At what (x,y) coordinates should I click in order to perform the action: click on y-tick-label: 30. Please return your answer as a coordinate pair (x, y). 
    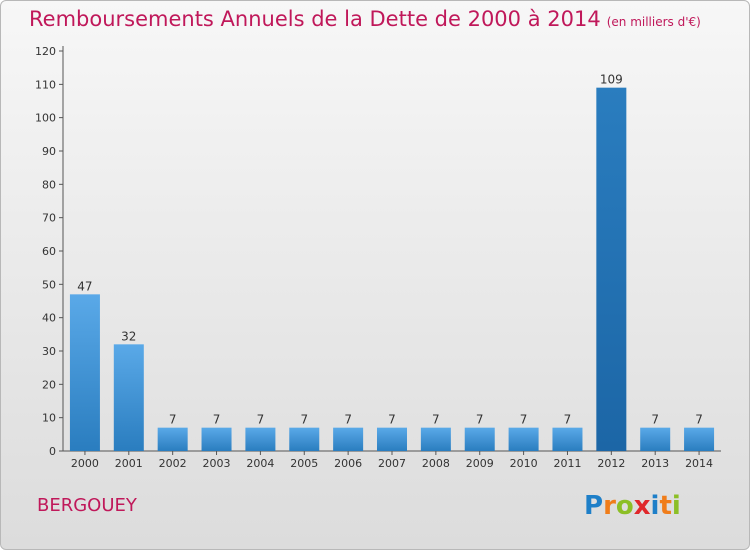
    Looking at the image, I should click on (49, 351).